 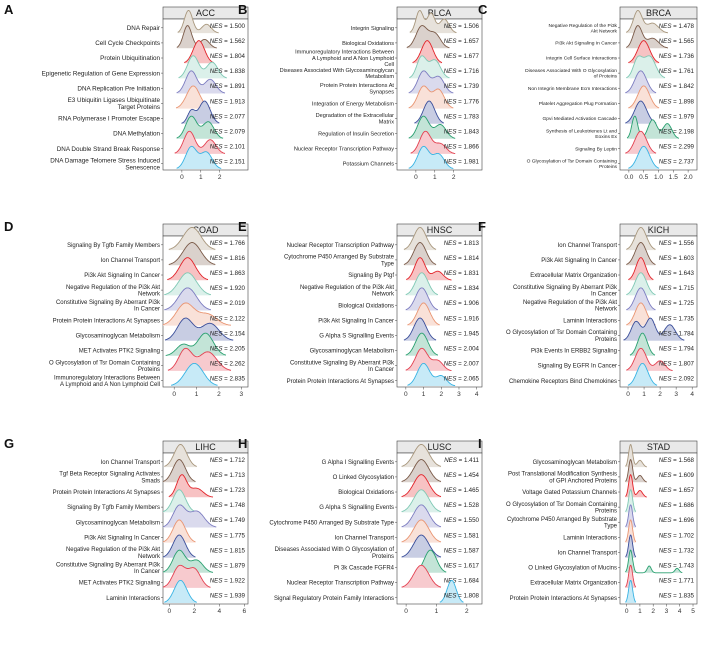 What do you see at coordinates (228, 71) in the screenshot?
I see `nes-label: NES = 1.838` at bounding box center [228, 71].